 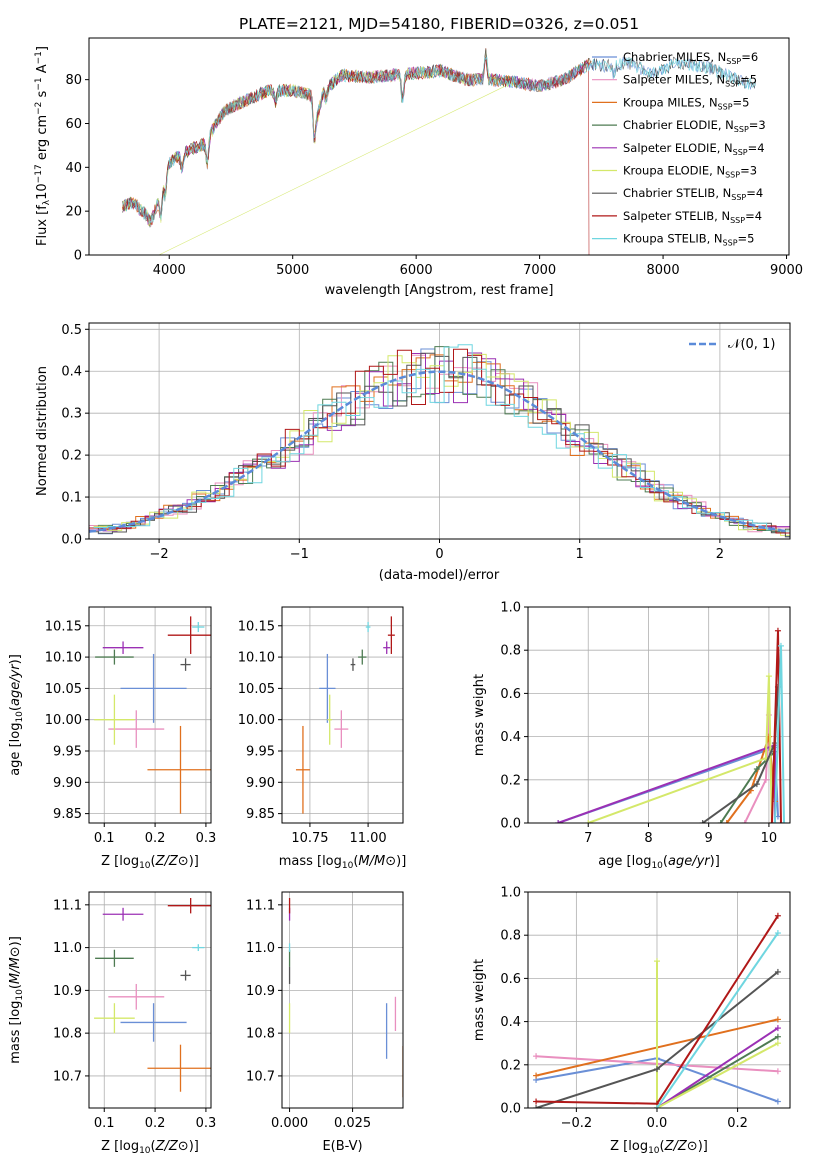 I want to click on weight-line-kroupa_elodie, so click(x=680, y=749).